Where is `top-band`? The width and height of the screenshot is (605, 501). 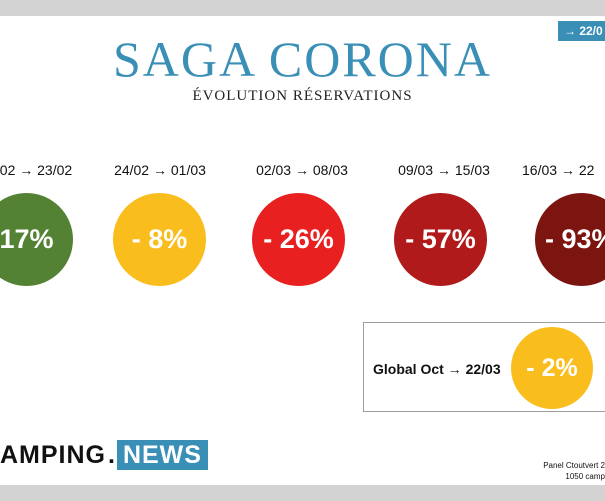
top-band is located at coordinates (302, 8).